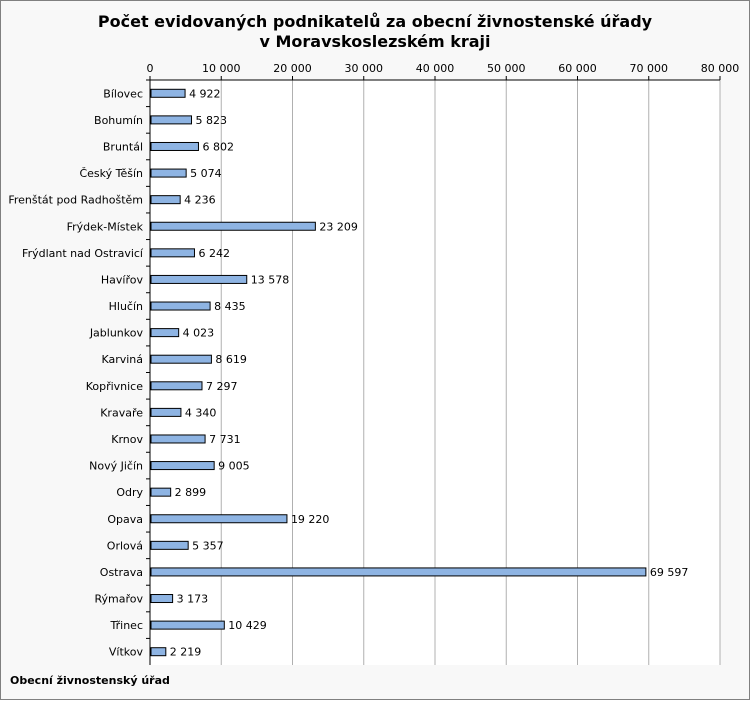  Describe the element at coordinates (129, 492) in the screenshot. I see `category-label: Odry` at that location.